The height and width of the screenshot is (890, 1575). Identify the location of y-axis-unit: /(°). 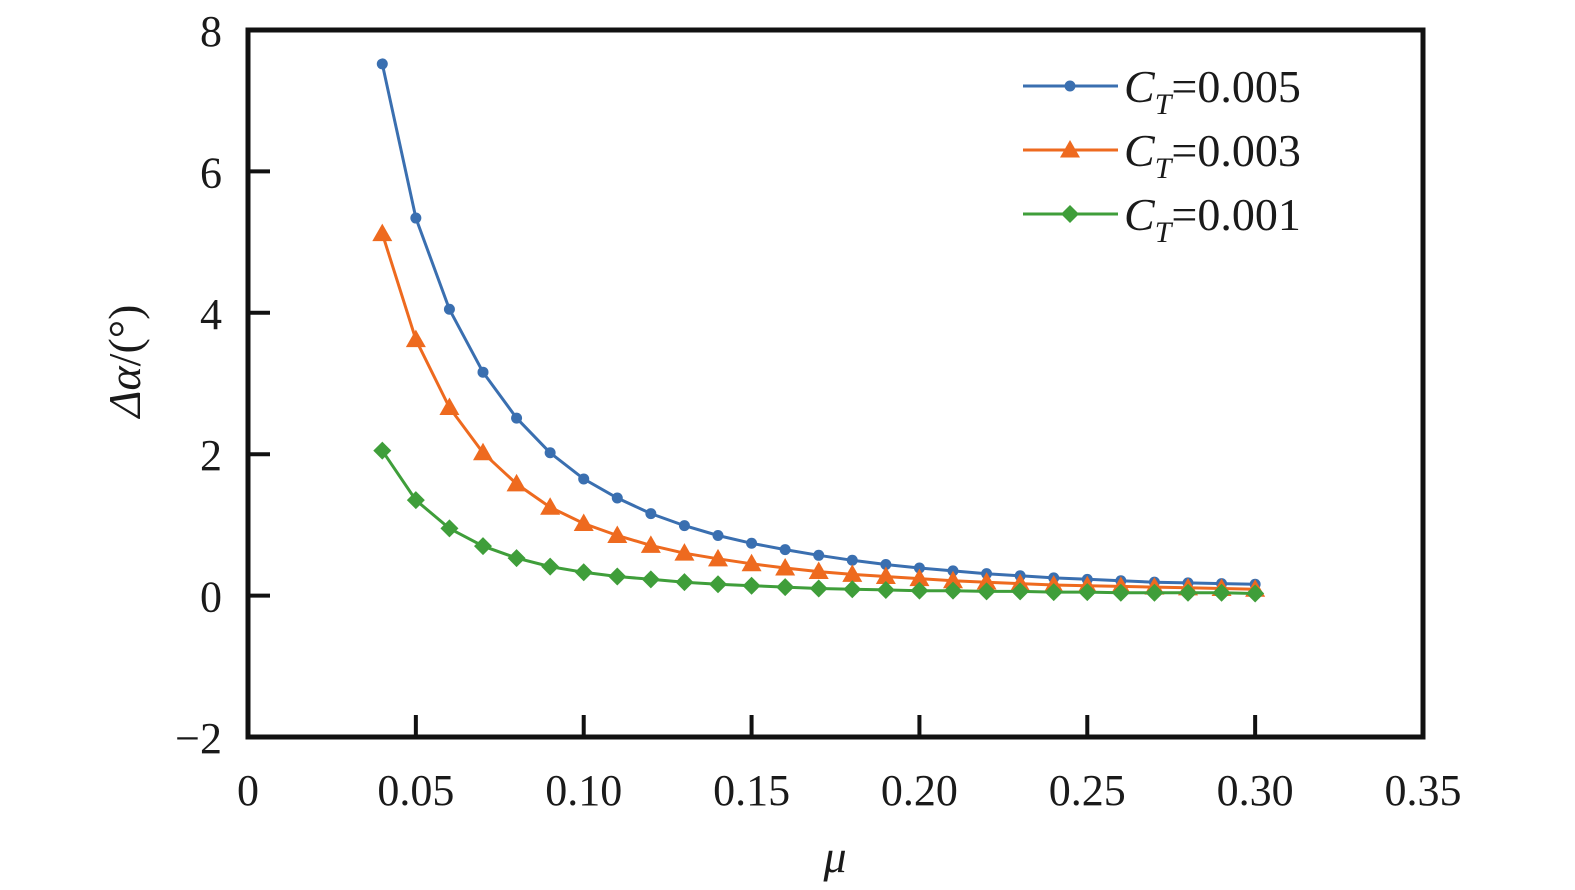
(124, 336).